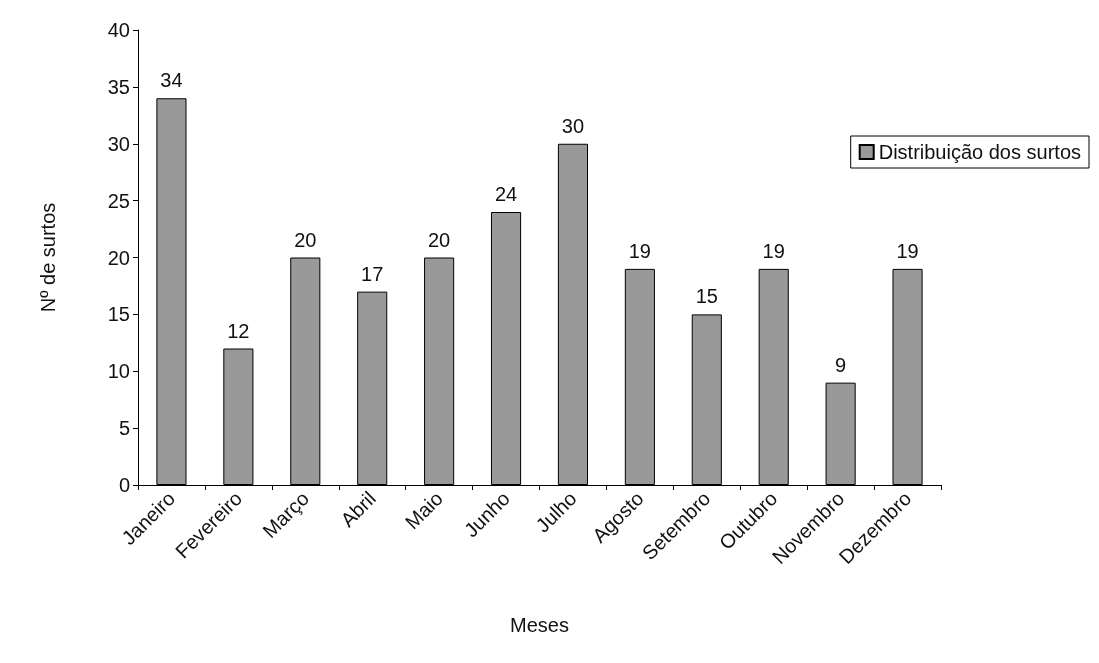 This screenshot has height=663, width=1099. I want to click on y-tick-label: 10, so click(118, 371).